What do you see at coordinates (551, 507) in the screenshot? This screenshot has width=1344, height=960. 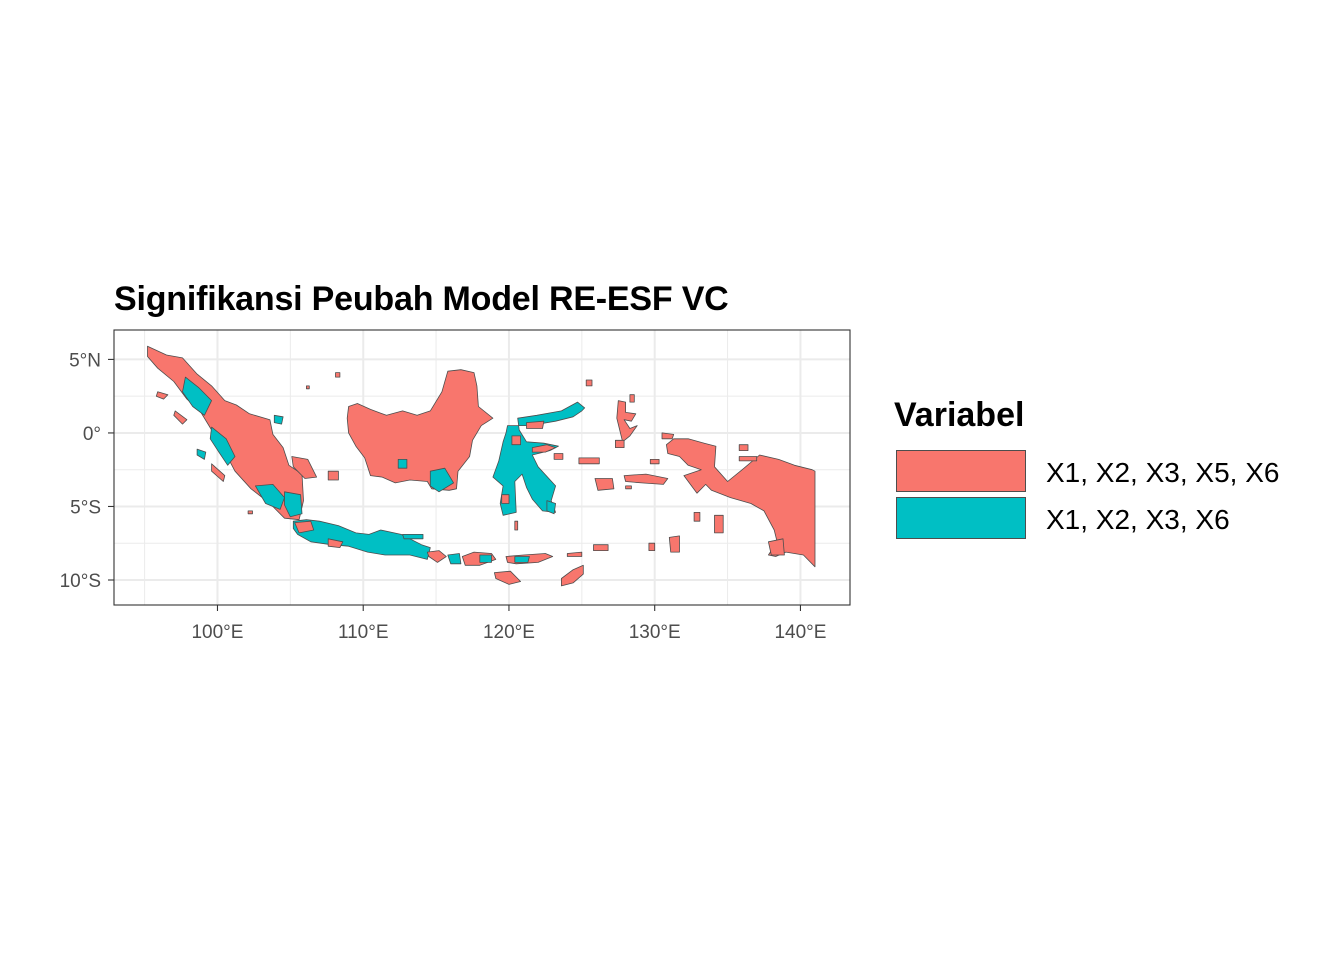 I see `region-buton` at bounding box center [551, 507].